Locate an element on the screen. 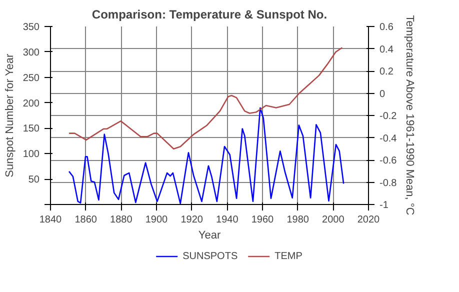 The image size is (459, 292). x-tick-label: 1900 is located at coordinates (156, 220).